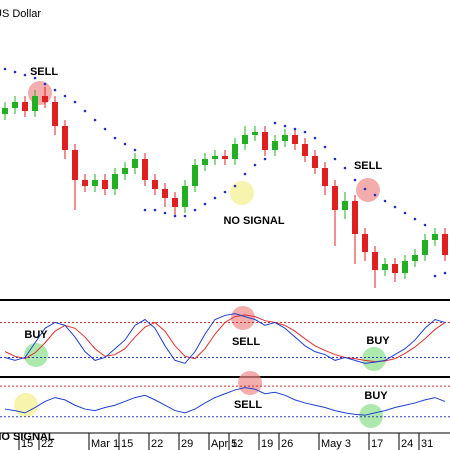 Image resolution: width=450 pixels, height=450 pixels. Describe the element at coordinates (44, 72) in the screenshot. I see `annotation: SELL` at that location.